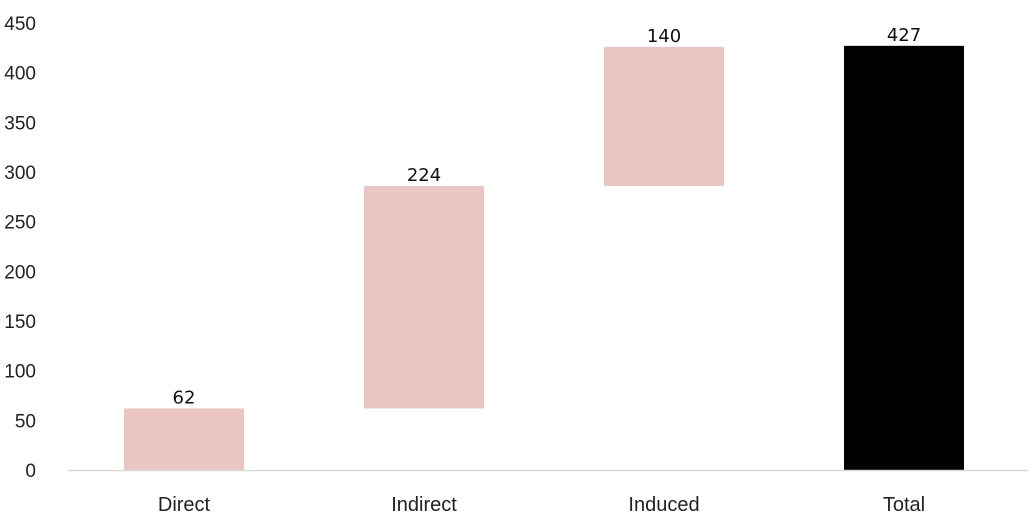 Image resolution: width=1028 pixels, height=515 pixels. I want to click on x-tick-label-total: Total, so click(904, 504).